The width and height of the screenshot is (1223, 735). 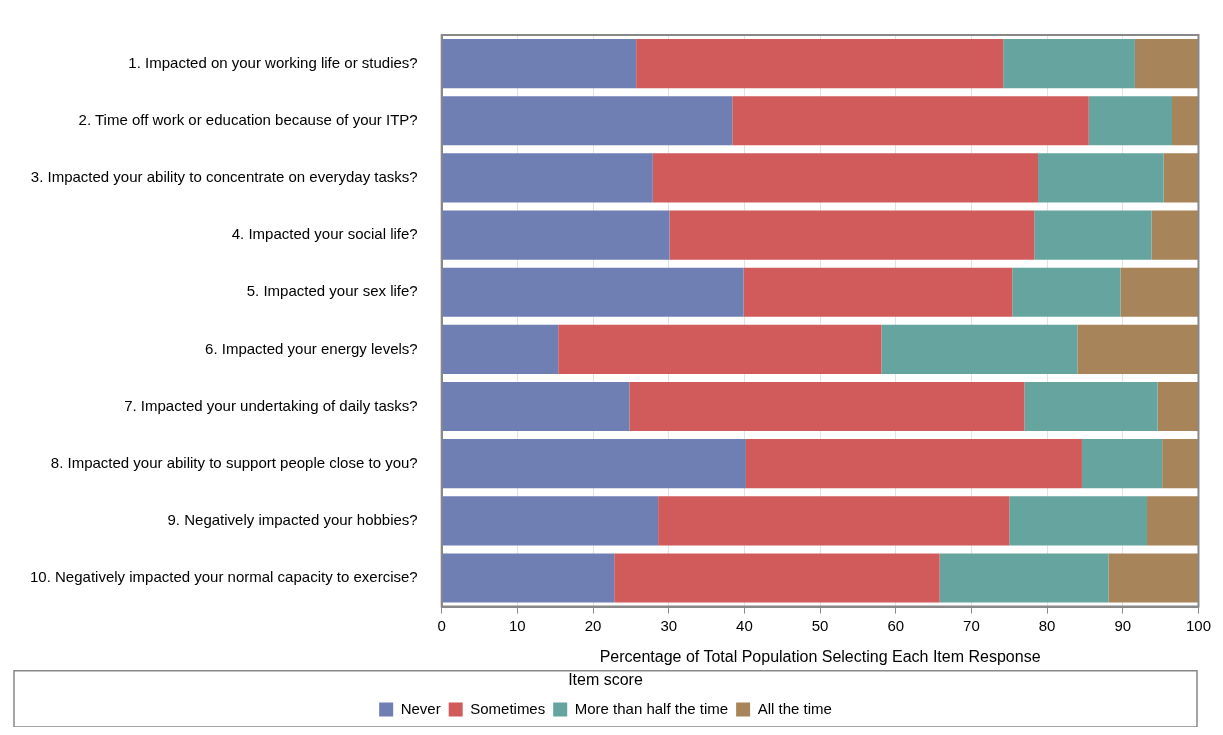 I want to click on y-tick-label: 10. Negatively impacted your normal capacity to exercise?, so click(x=224, y=577).